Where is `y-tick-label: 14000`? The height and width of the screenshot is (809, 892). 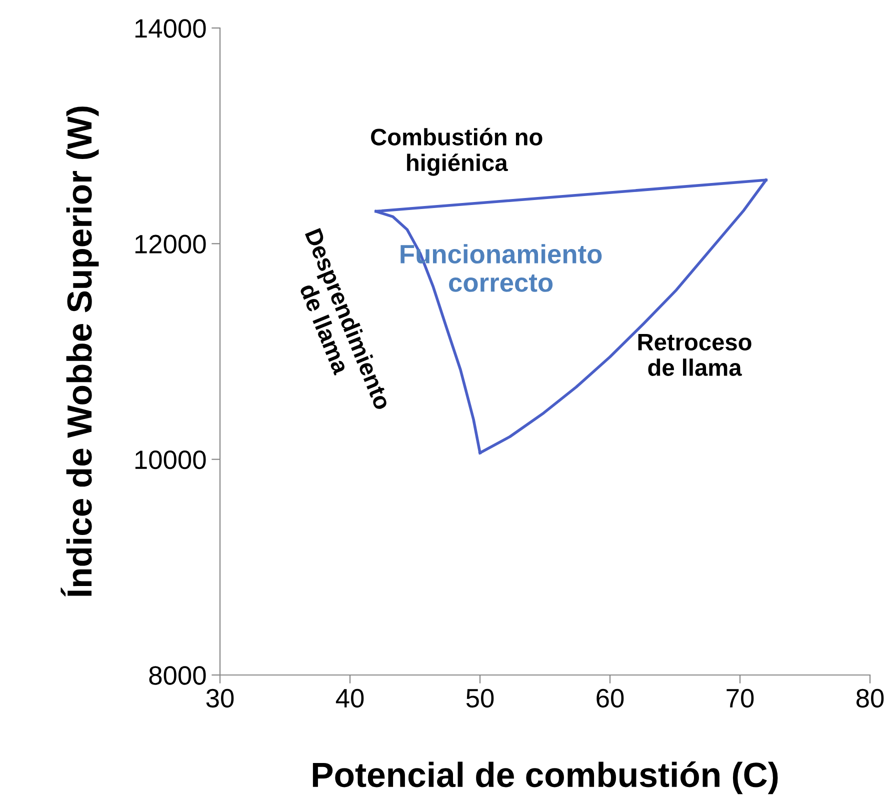 y-tick-label: 14000 is located at coordinates (170, 28).